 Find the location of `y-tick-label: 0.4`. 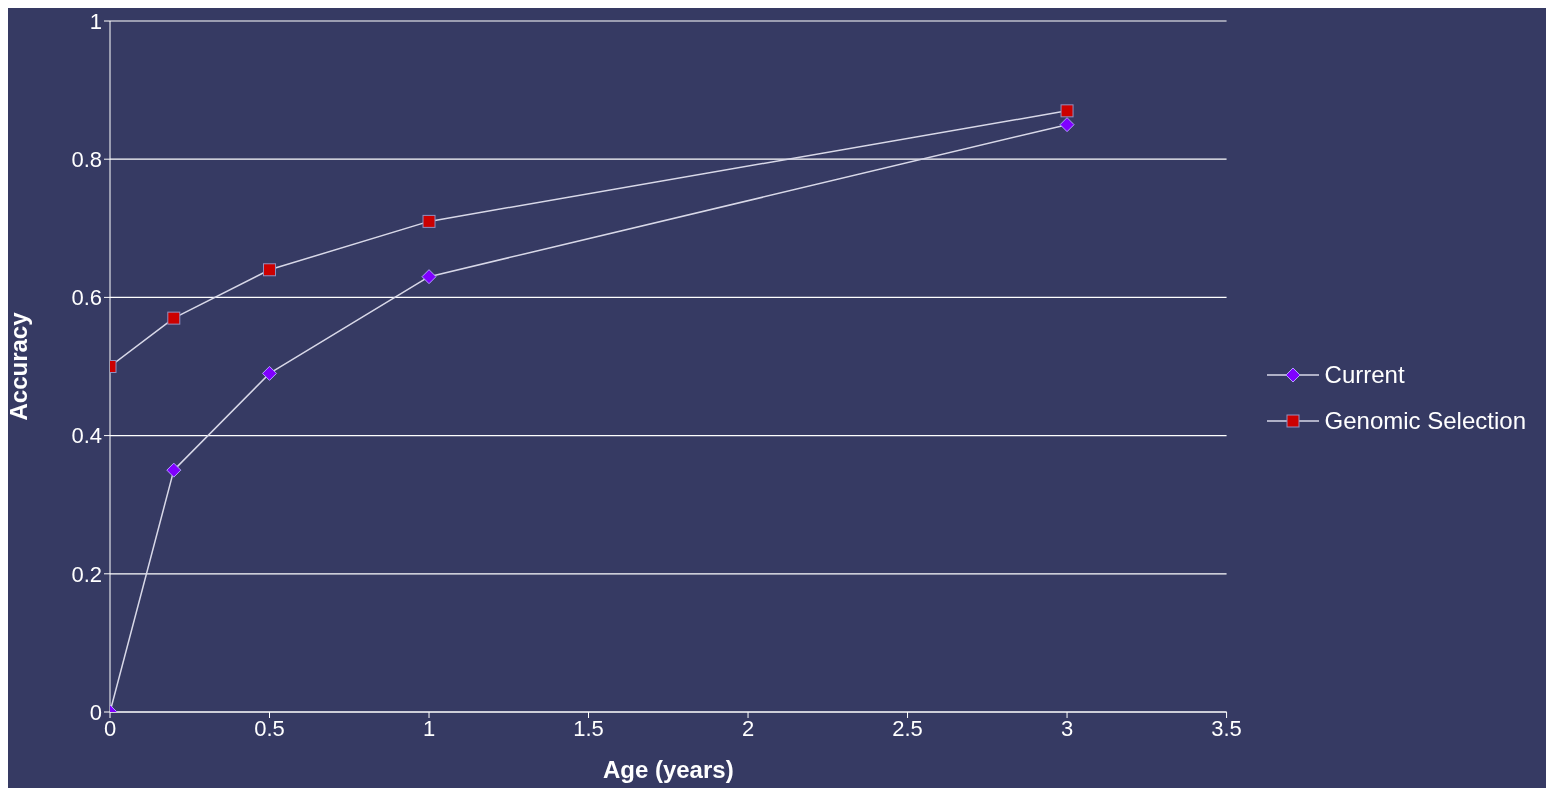

y-tick-label: 0.4 is located at coordinates (86, 436).